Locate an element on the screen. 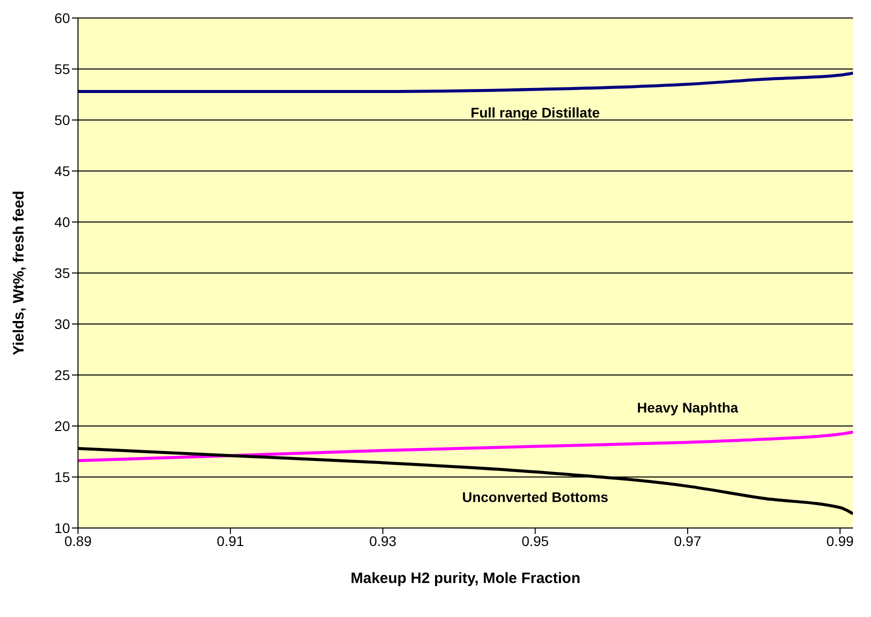 The height and width of the screenshot is (617, 871). x-tick-label: 0.91 is located at coordinates (230, 540).